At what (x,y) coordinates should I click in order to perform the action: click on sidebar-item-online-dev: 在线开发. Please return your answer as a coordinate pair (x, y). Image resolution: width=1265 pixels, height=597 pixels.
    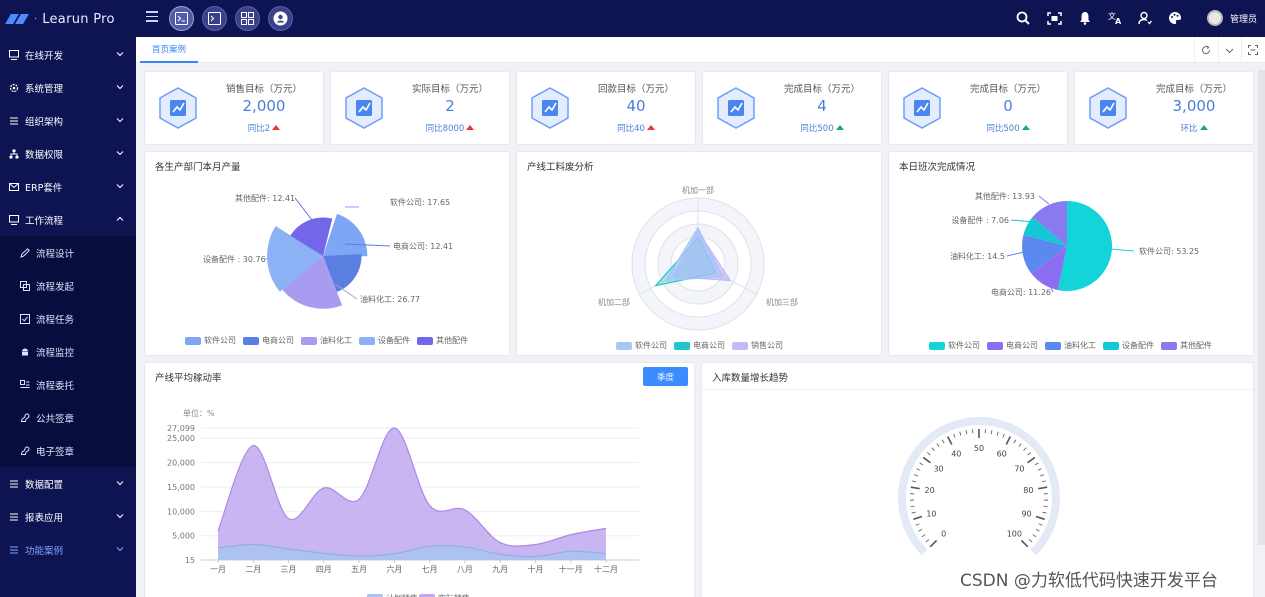
    Looking at the image, I should click on (68, 54).